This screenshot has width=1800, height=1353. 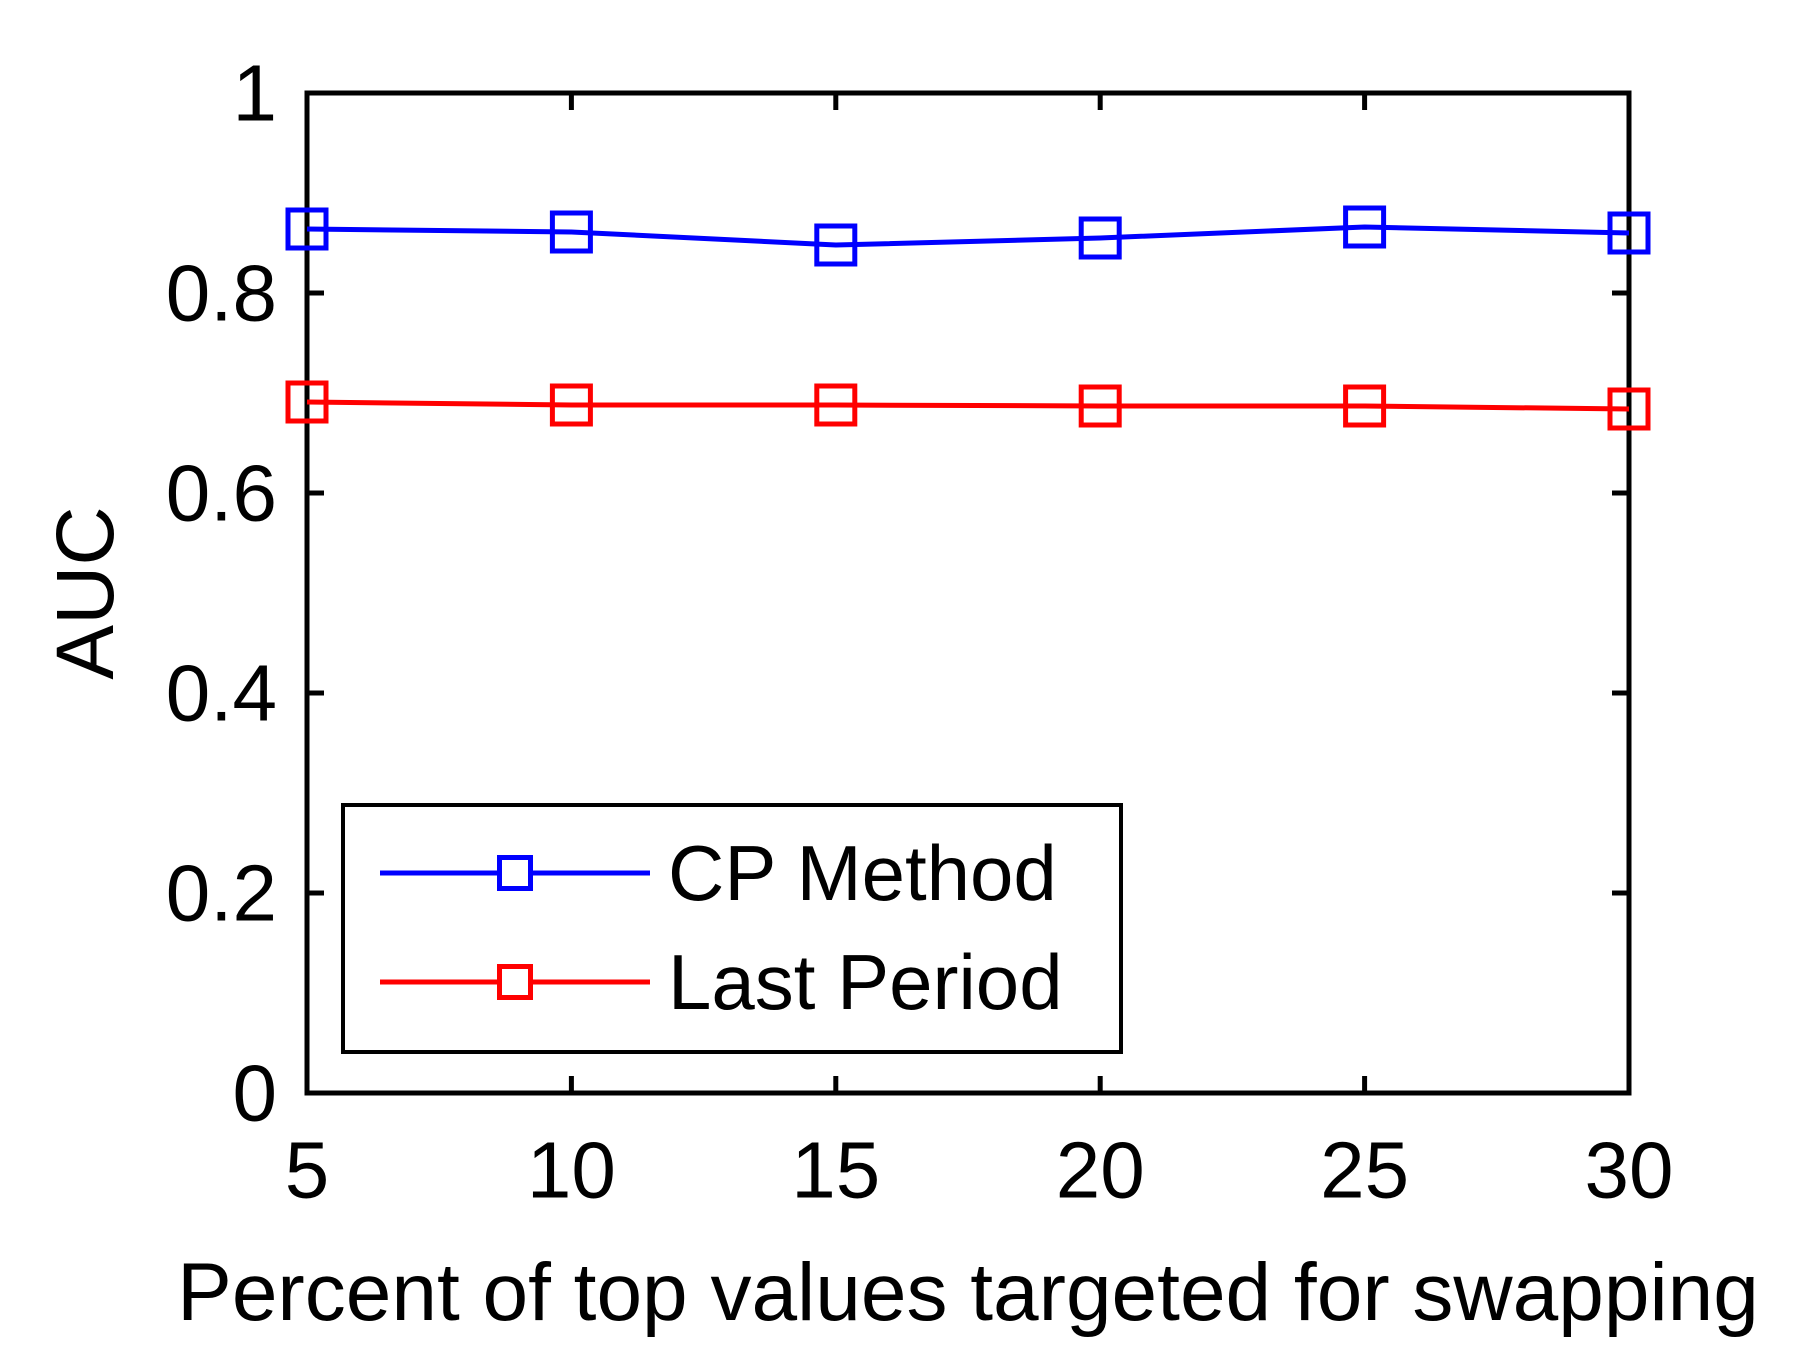 I want to click on y-tick-label: 0.2, so click(x=221, y=893).